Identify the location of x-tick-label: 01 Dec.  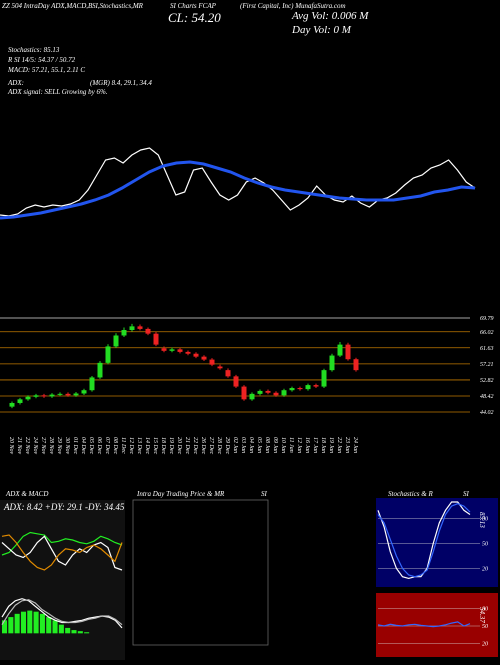
(75, 445).